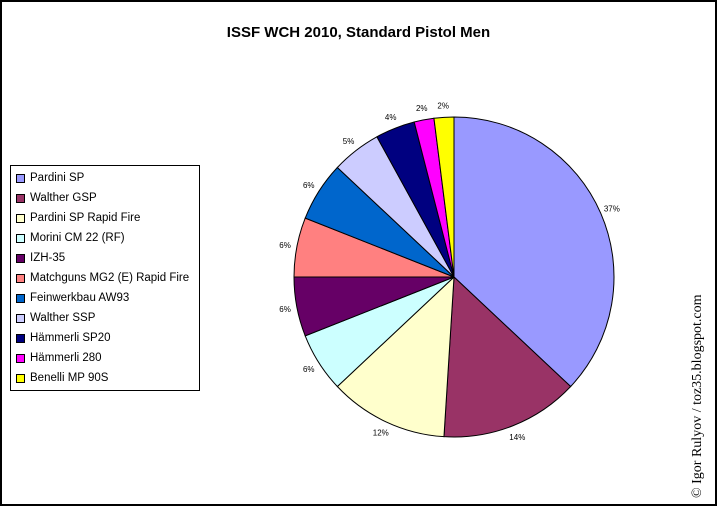  Describe the element at coordinates (48, 258) in the screenshot. I see `legend-label: IZH-35` at that location.